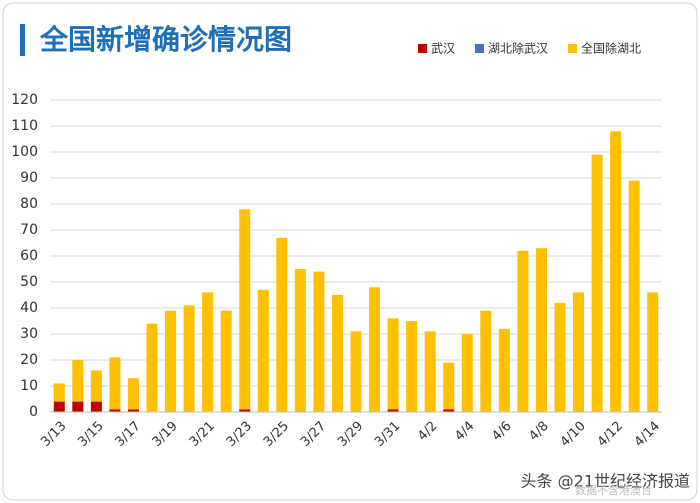  Describe the element at coordinates (29, 334) in the screenshot. I see `y-tick-label: 30` at that location.